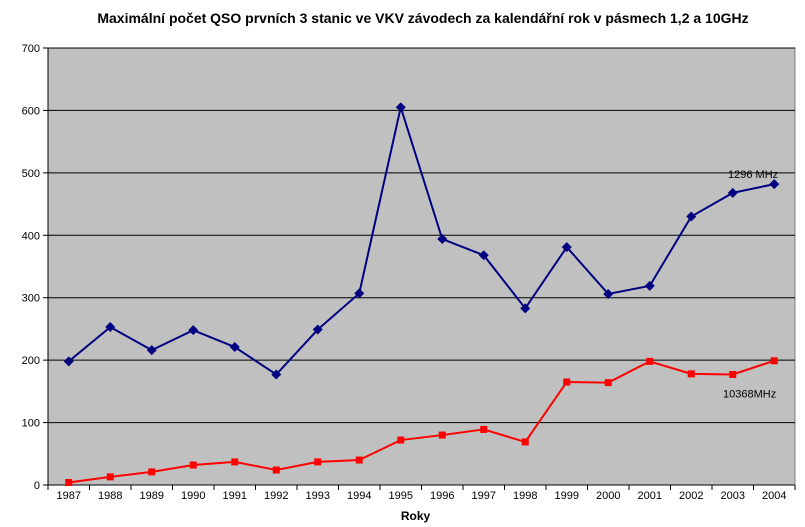  Describe the element at coordinates (31, 361) in the screenshot. I see `y-tick-label: 200` at that location.